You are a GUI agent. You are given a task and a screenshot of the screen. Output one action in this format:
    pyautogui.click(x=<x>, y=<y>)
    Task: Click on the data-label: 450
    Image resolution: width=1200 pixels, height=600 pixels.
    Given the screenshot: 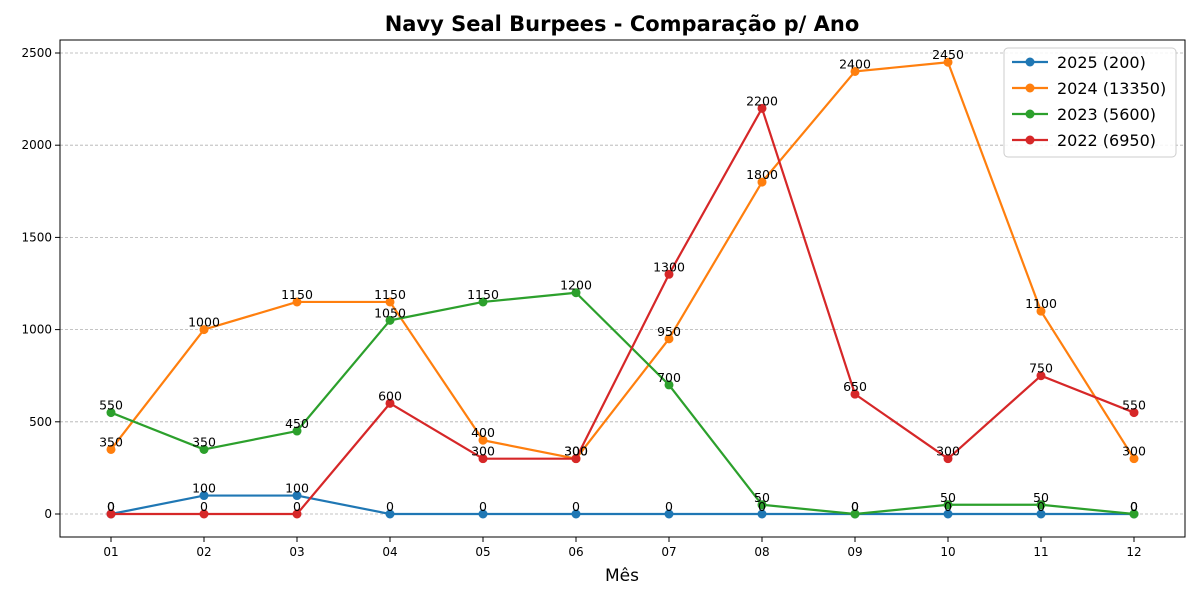 What is the action you would take?
    pyautogui.click(x=297, y=423)
    